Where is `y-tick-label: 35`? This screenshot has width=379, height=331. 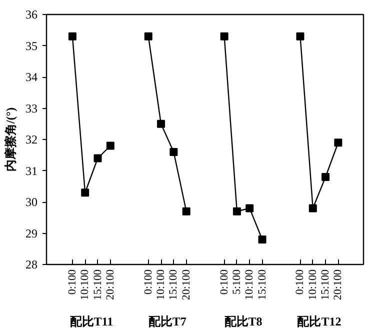
y-tick-label: 35 is located at coordinates (32, 45).